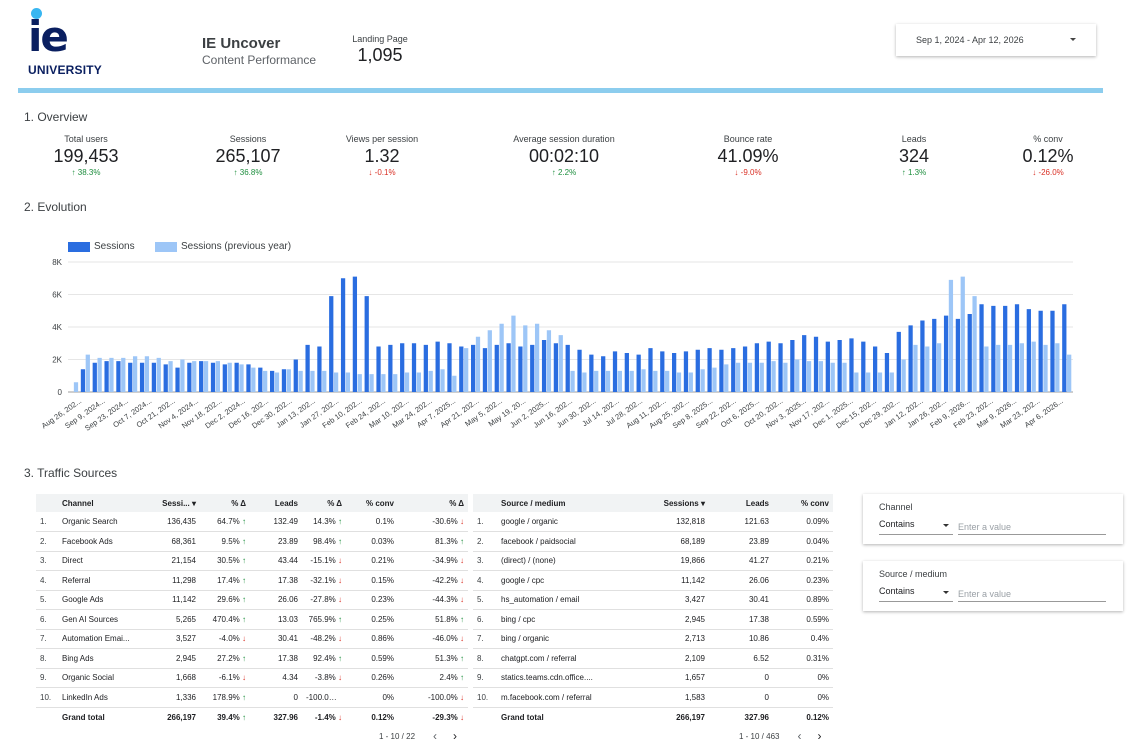  I want to click on col-leads-delta: % Δ, so click(324, 503).